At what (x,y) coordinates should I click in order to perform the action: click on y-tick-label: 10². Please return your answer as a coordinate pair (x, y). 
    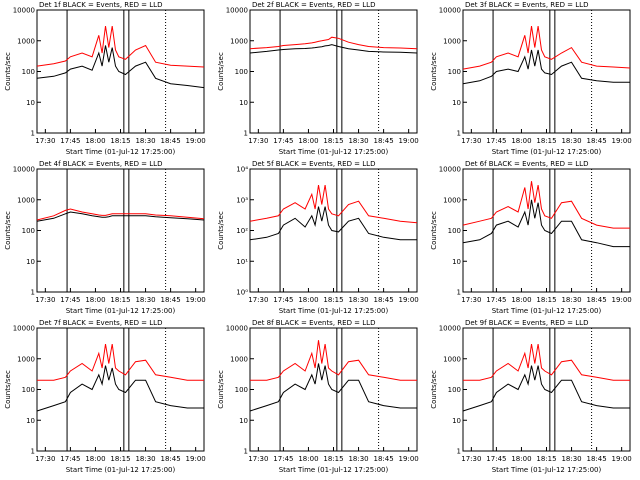
    Looking at the image, I should click on (242, 231).